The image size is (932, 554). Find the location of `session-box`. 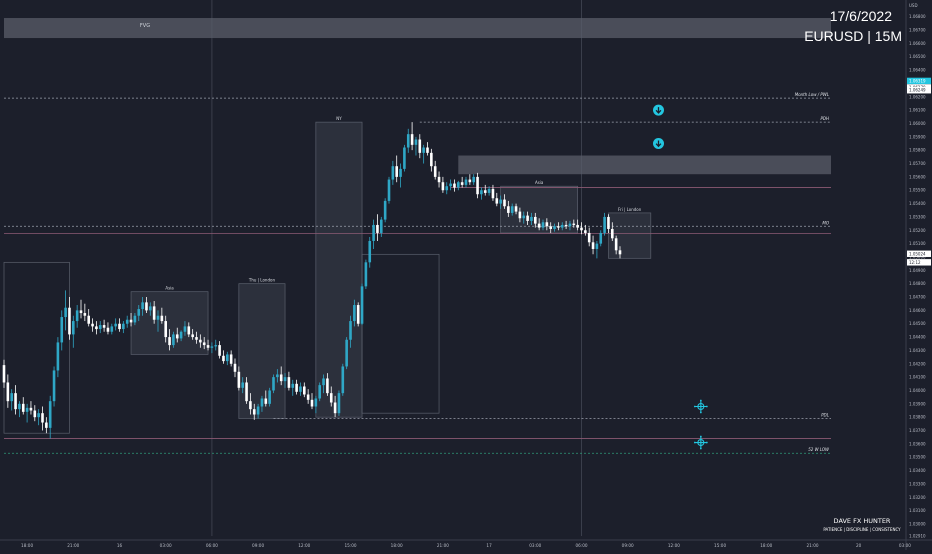

session-box is located at coordinates (36, 347).